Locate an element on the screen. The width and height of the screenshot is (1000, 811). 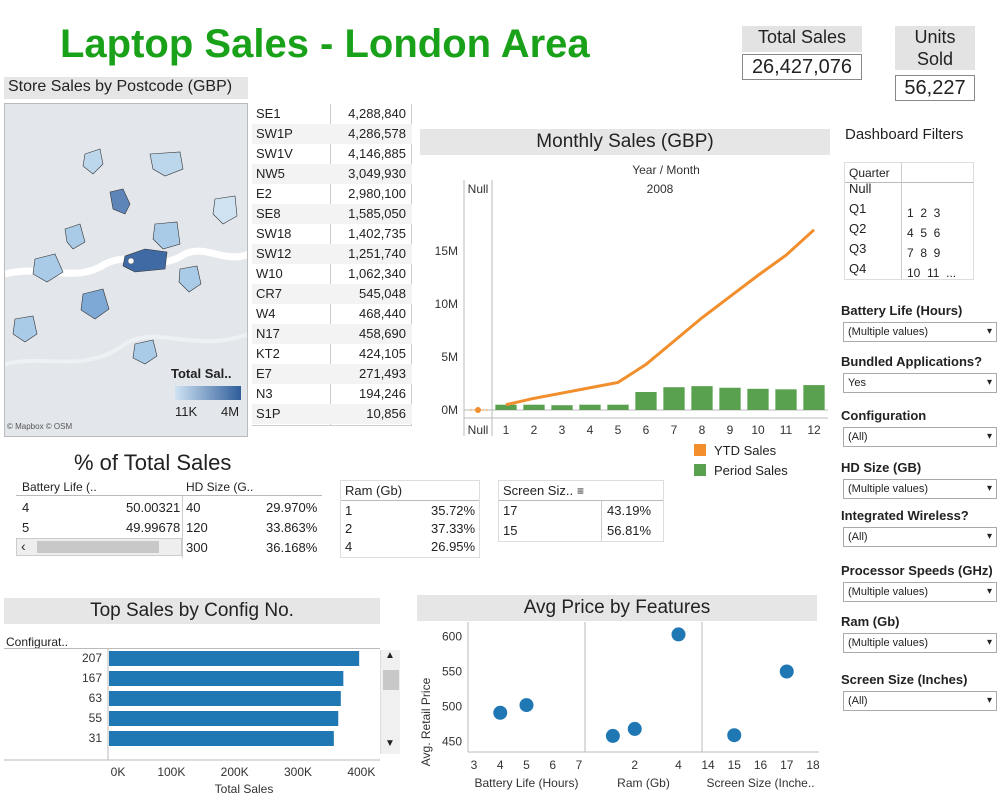
quarter-label: Q3 is located at coordinates (857, 249).